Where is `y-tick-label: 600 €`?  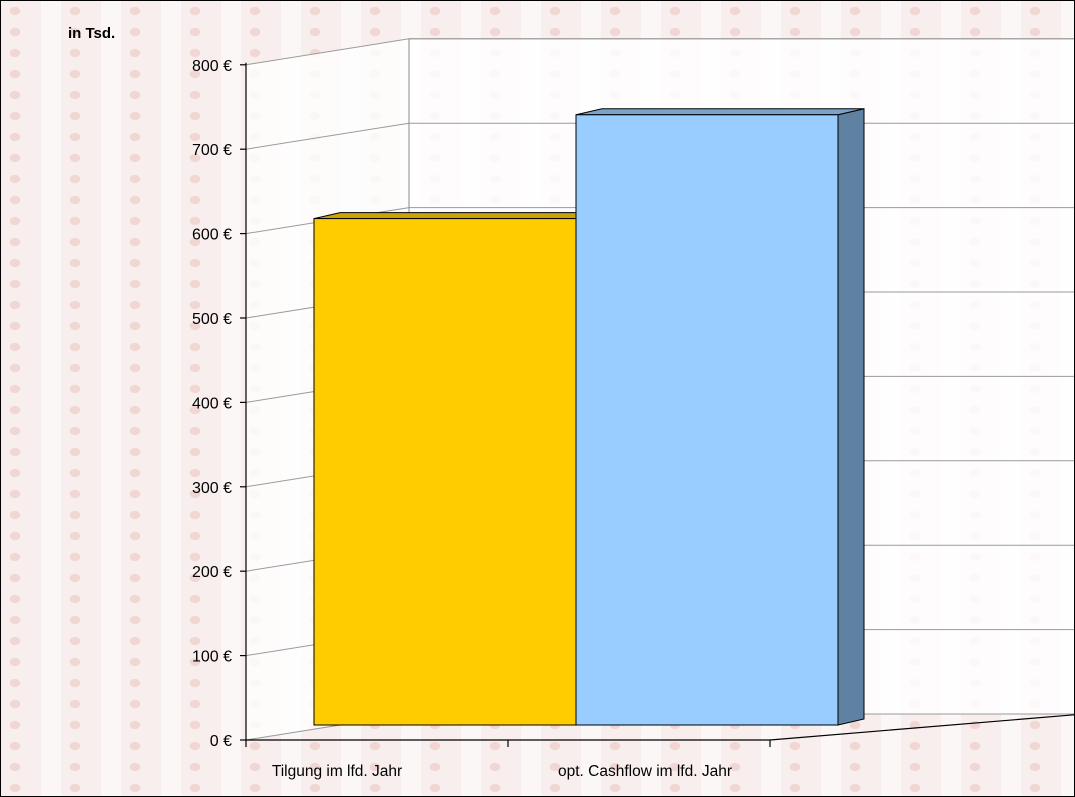
y-tick-label: 600 € is located at coordinates (212, 235).